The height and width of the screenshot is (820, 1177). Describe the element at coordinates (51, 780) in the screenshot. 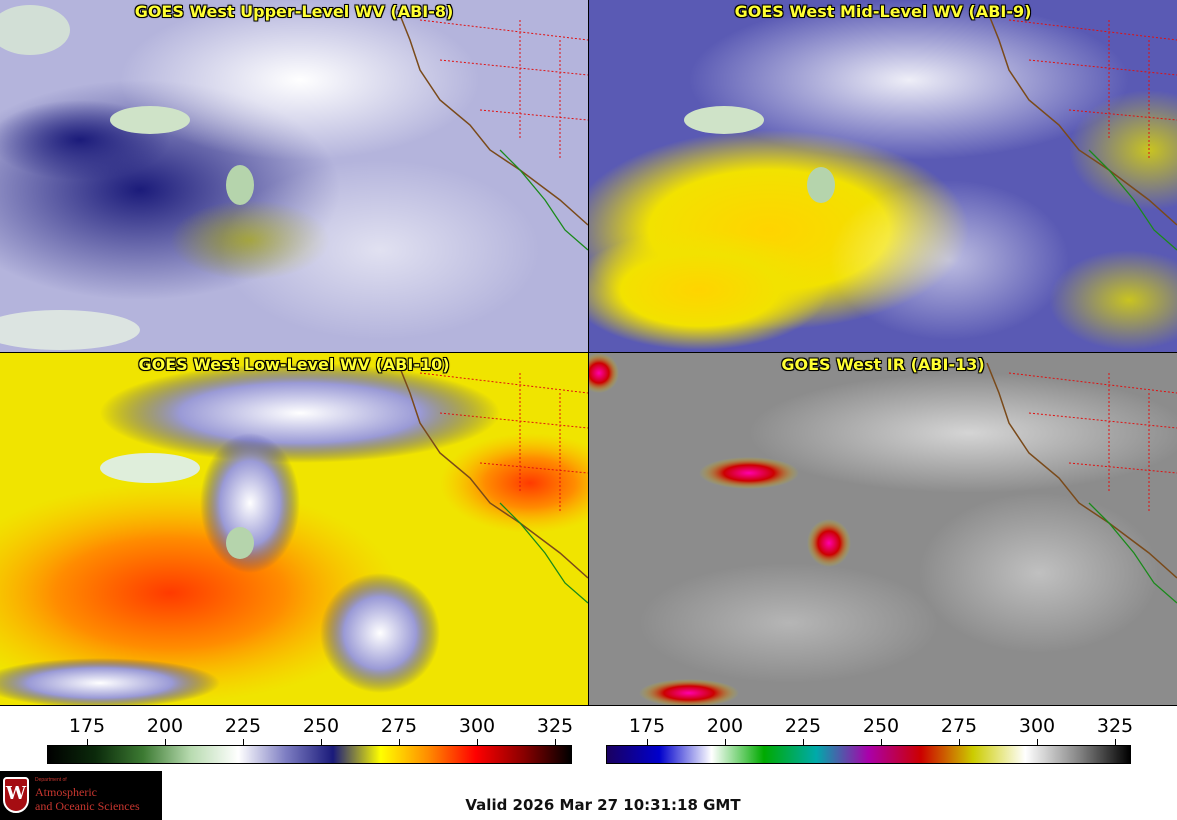

I see `logo-department-of: Department of` at that location.